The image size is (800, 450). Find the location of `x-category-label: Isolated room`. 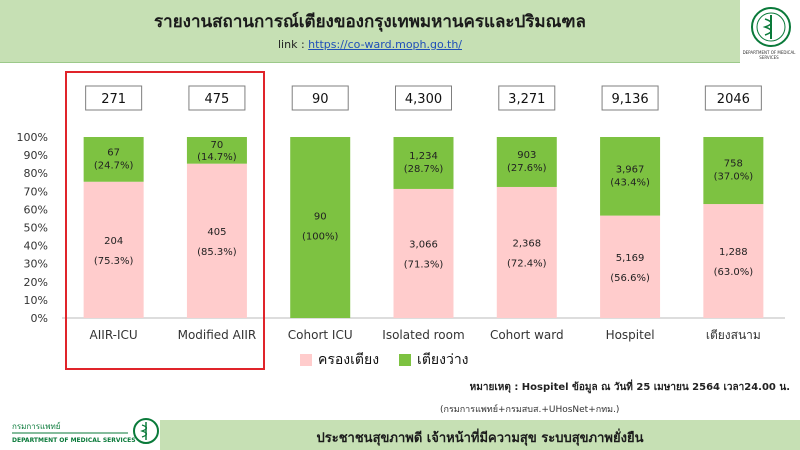

x-category-label: Isolated room is located at coordinates (423, 335).